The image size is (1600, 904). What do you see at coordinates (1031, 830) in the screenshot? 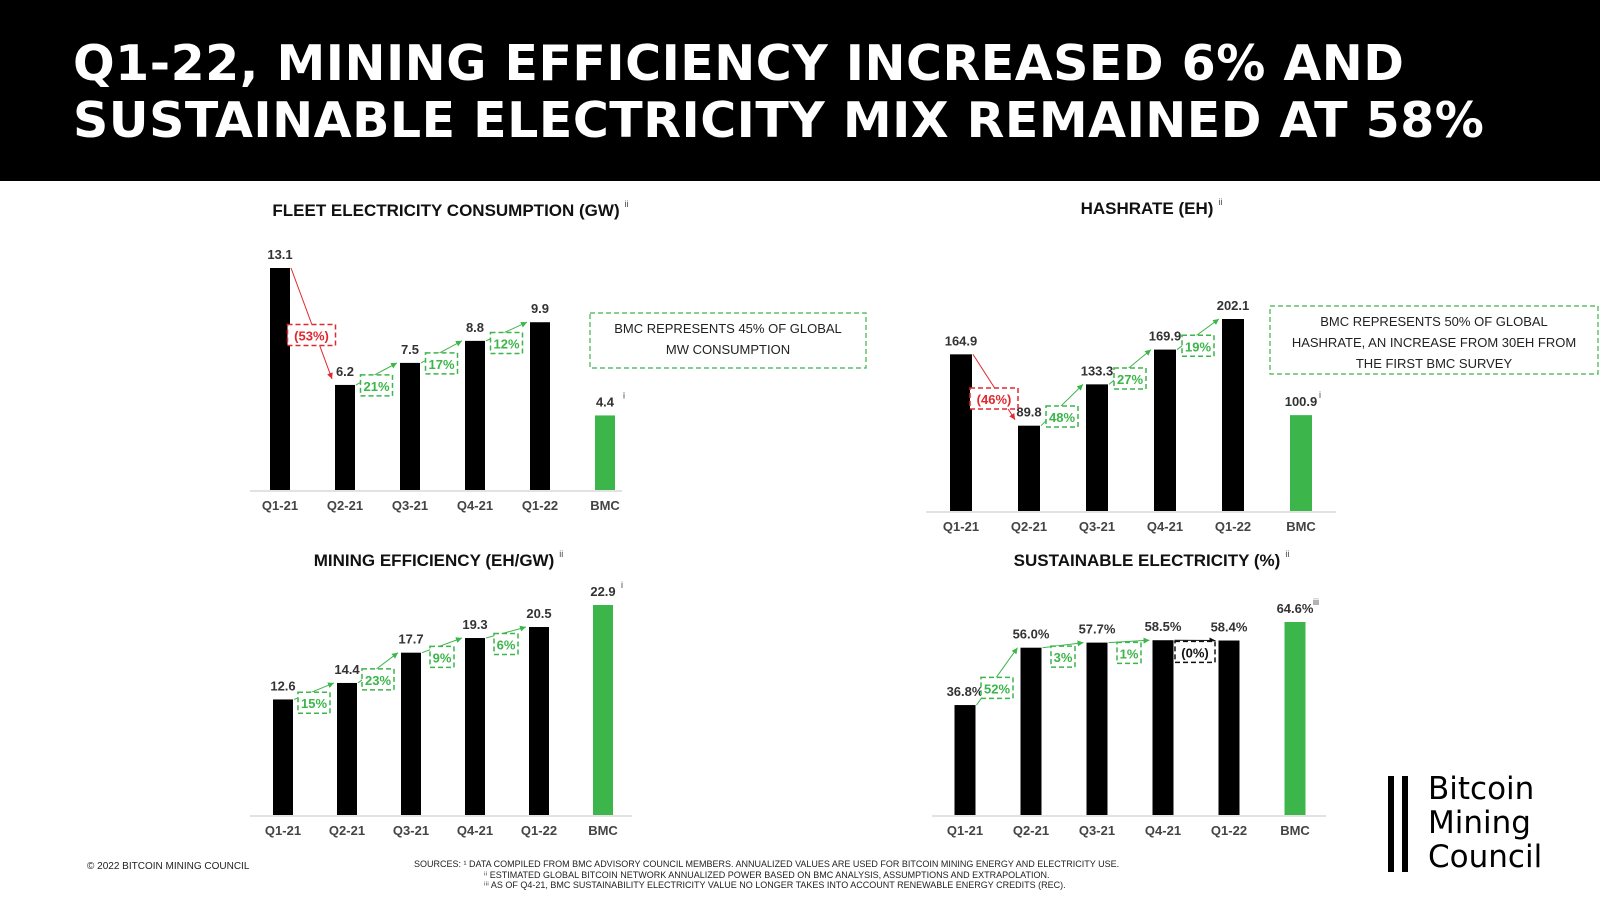
I see `sustainable-tick-1: Q2-21` at bounding box center [1031, 830].